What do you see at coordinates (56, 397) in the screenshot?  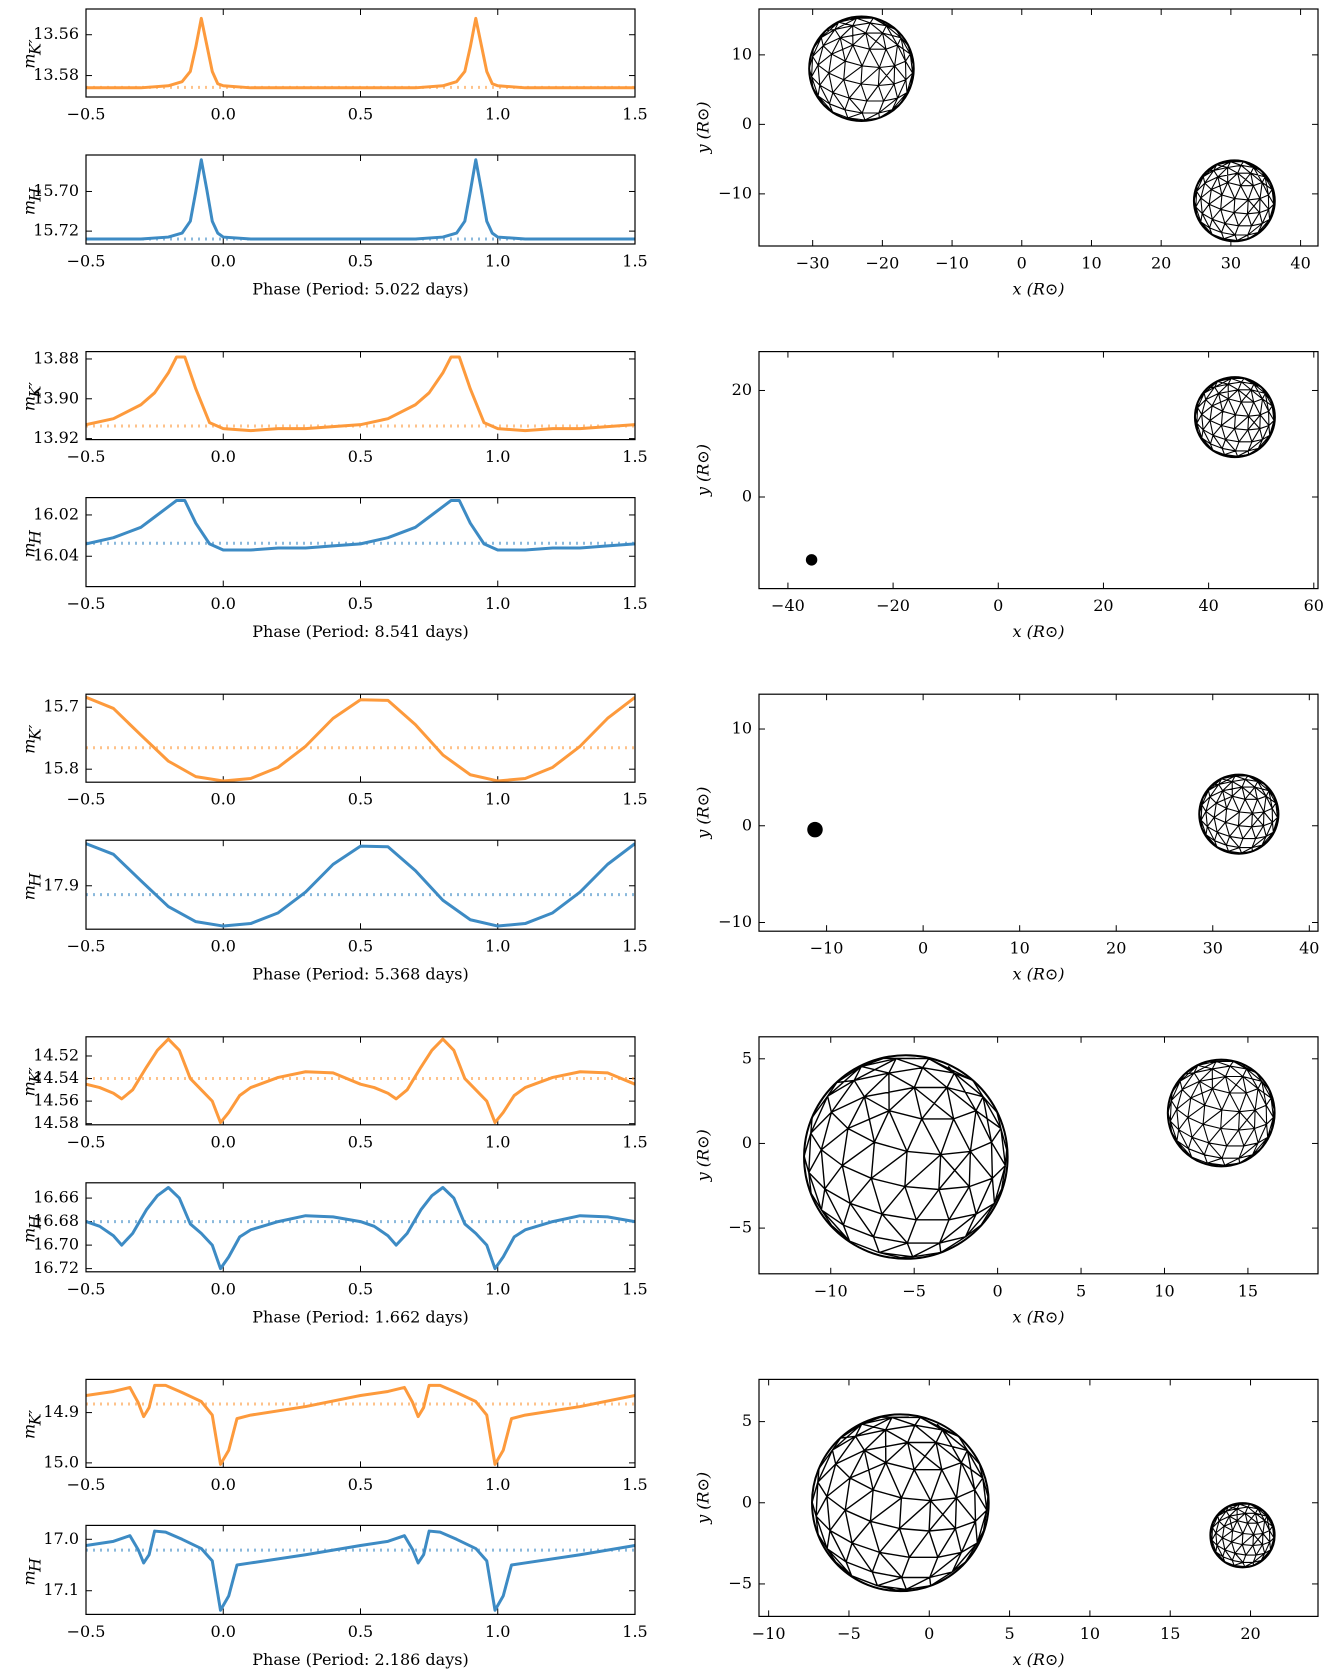 I see `y-tick-label: 13.90` at bounding box center [56, 397].